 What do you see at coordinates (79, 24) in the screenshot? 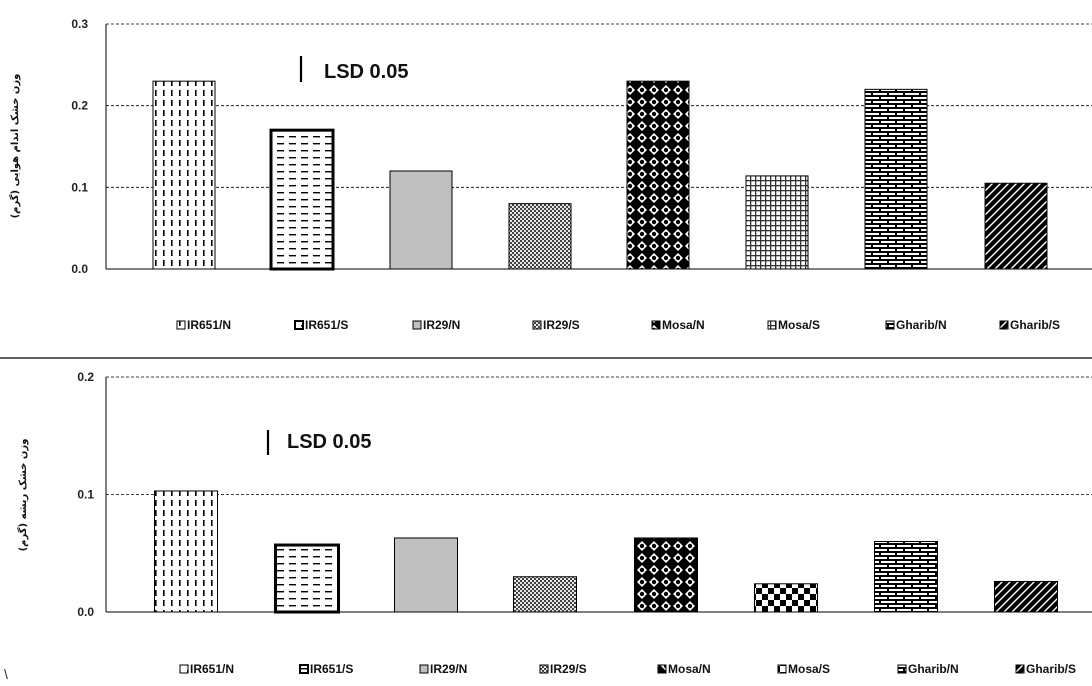
I see `y-tick-label: 0.3` at bounding box center [79, 24].